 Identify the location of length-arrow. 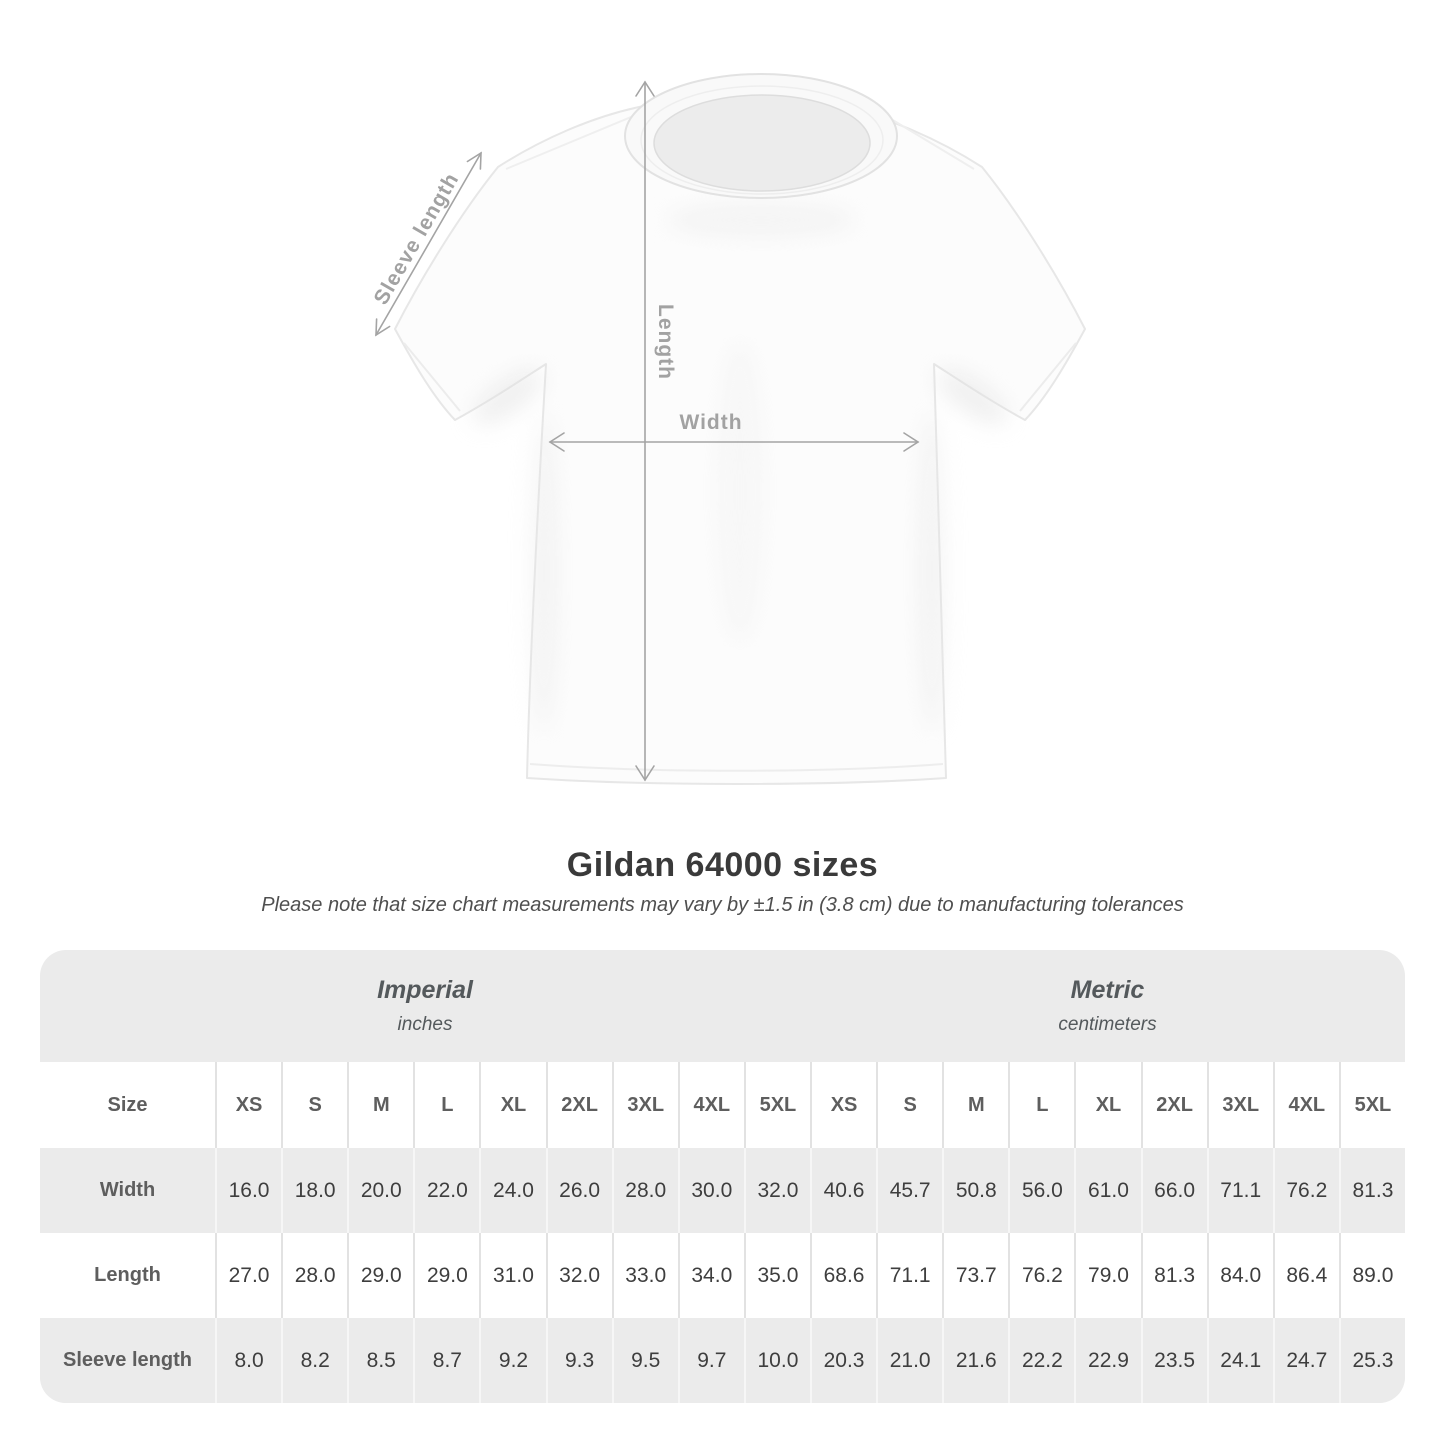
(645, 431).